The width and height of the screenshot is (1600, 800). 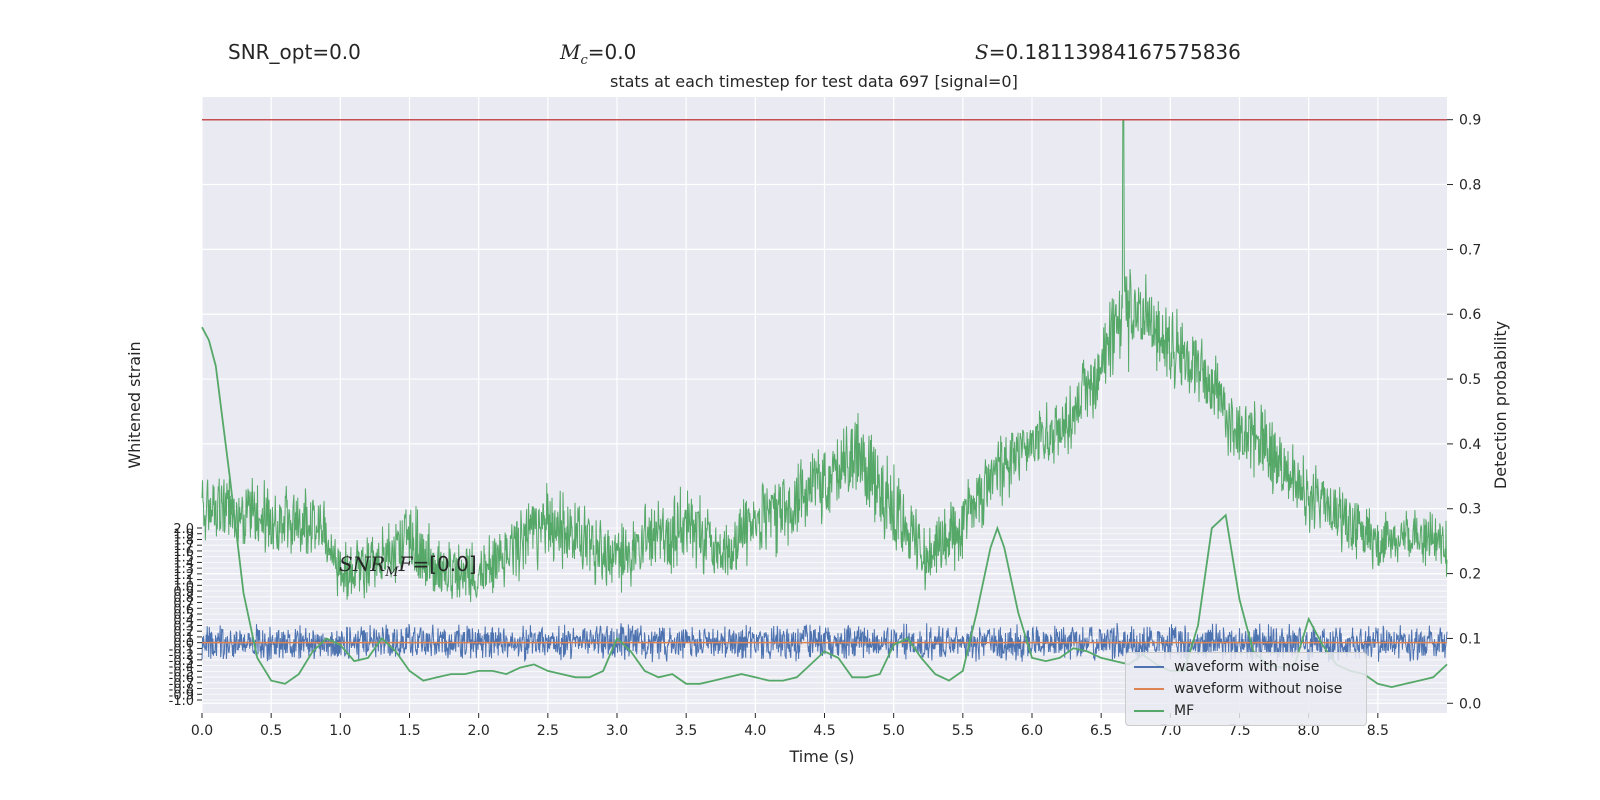 I want to click on x-tick-label: 8.0, so click(x=1309, y=731).